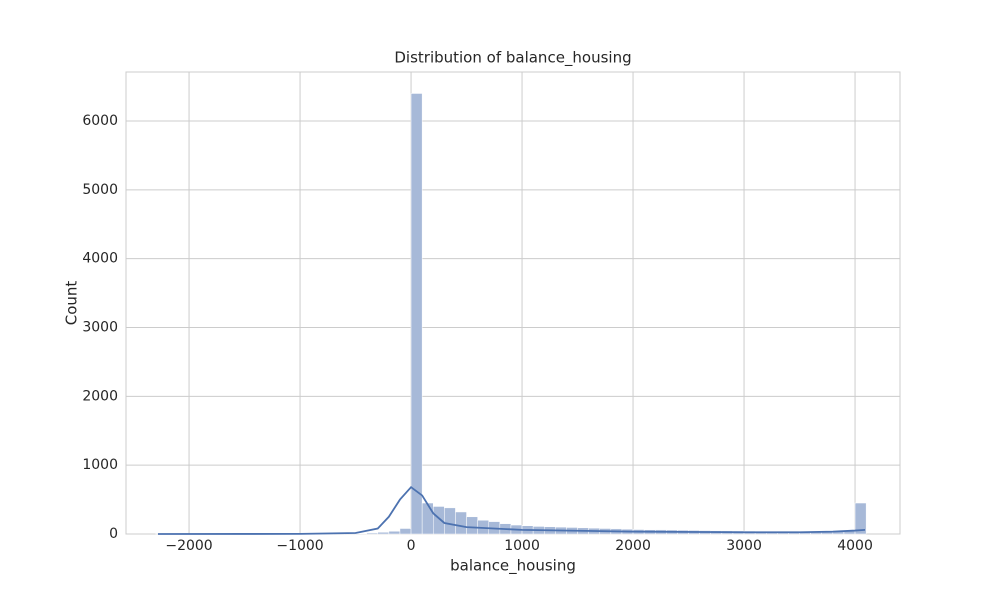 The width and height of the screenshot is (1000, 604). Describe the element at coordinates (113, 534) in the screenshot. I see `y-tick-label: 0` at that location.